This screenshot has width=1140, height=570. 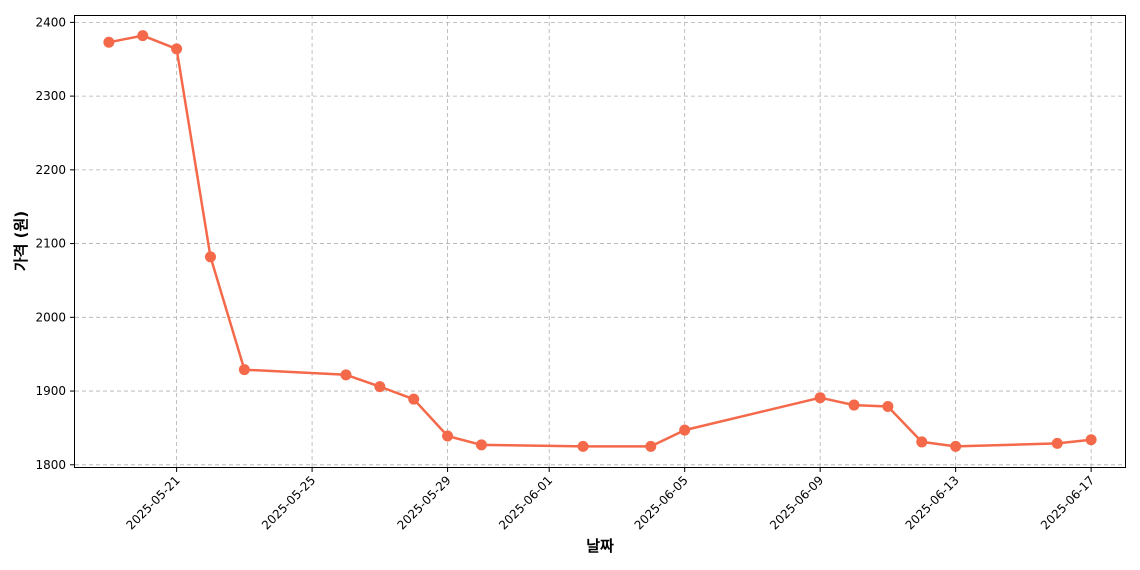 What do you see at coordinates (423, 502) in the screenshot?
I see `x-tick-label: 2025-05-29` at bounding box center [423, 502].